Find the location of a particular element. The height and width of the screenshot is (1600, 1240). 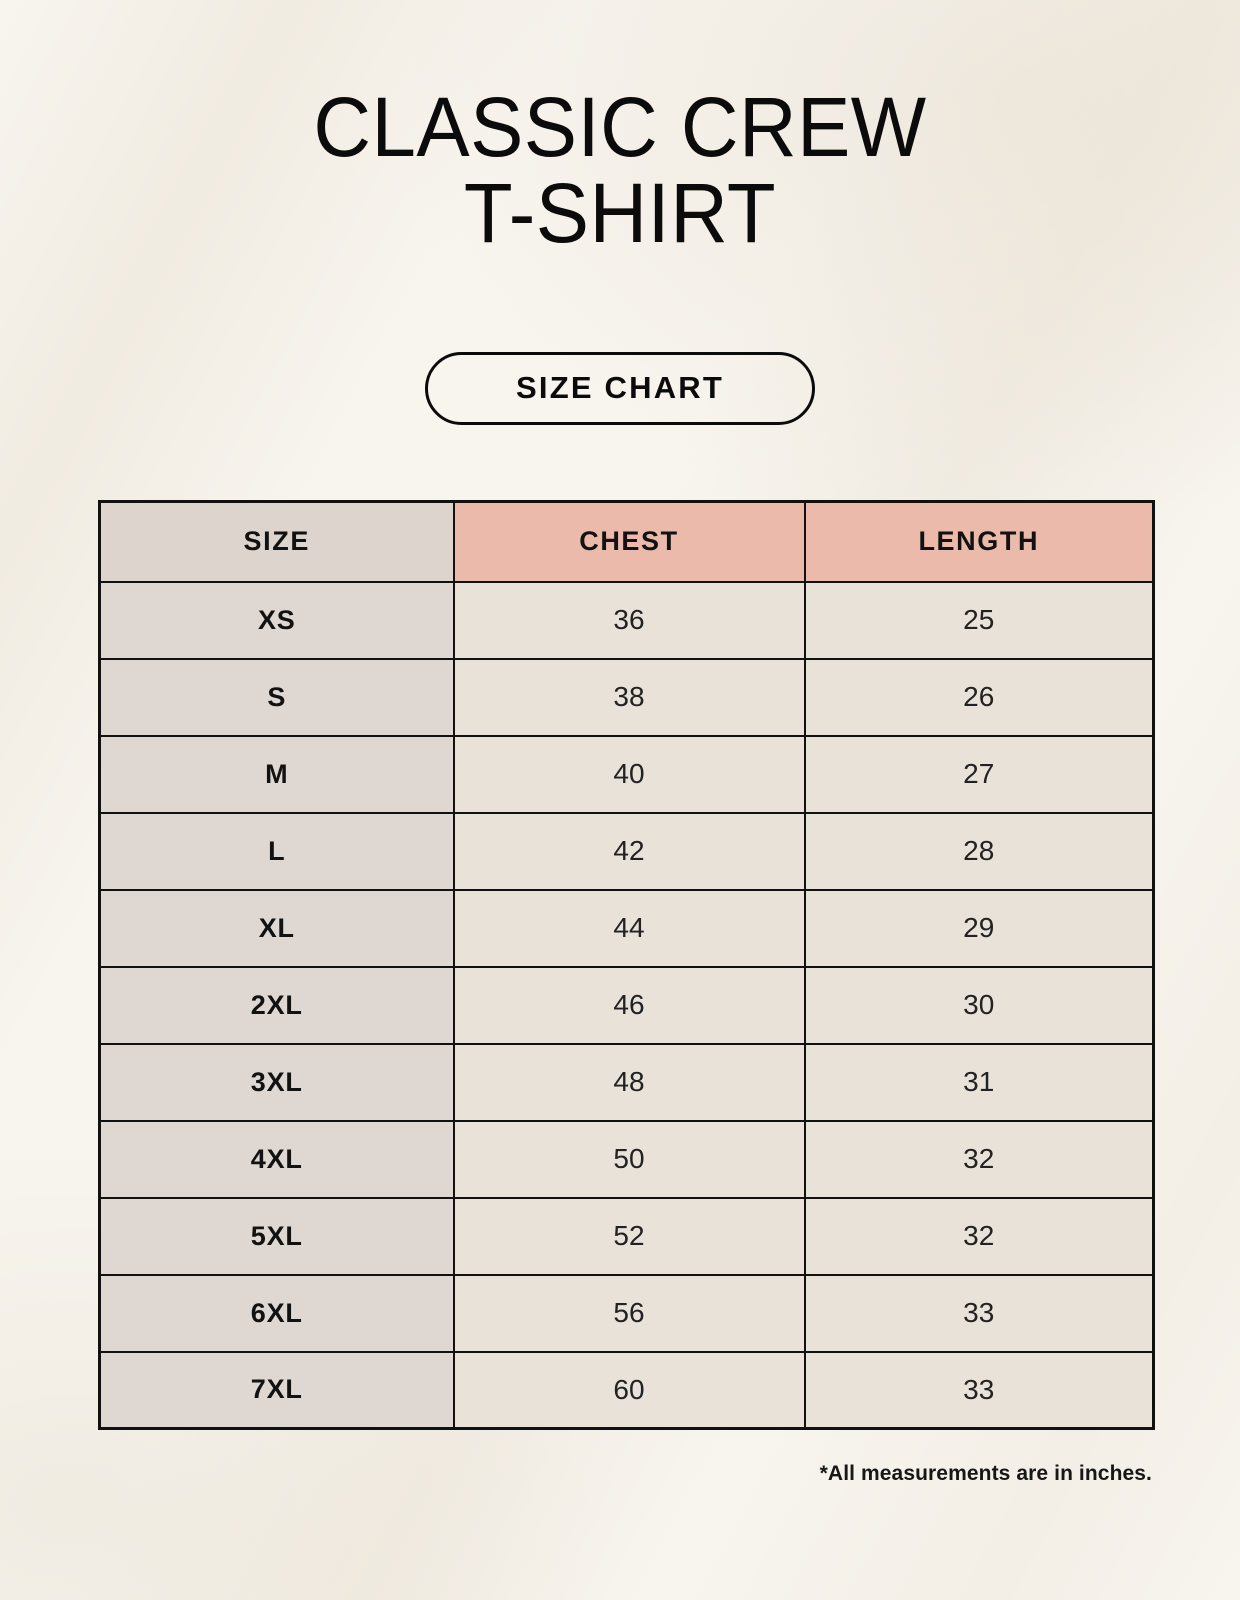

table-row: 2XL 46 30 is located at coordinates (626, 1005).